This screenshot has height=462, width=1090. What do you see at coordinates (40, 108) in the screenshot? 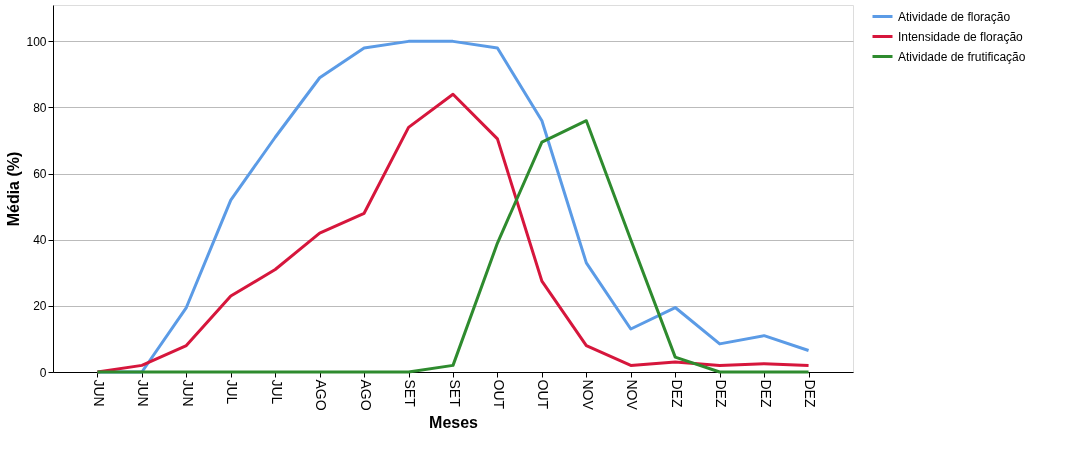
I see `y-tick-label: 80` at bounding box center [40, 108].